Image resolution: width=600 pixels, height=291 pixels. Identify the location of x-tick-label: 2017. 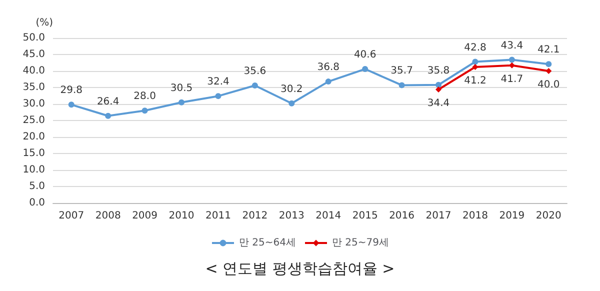
(439, 216).